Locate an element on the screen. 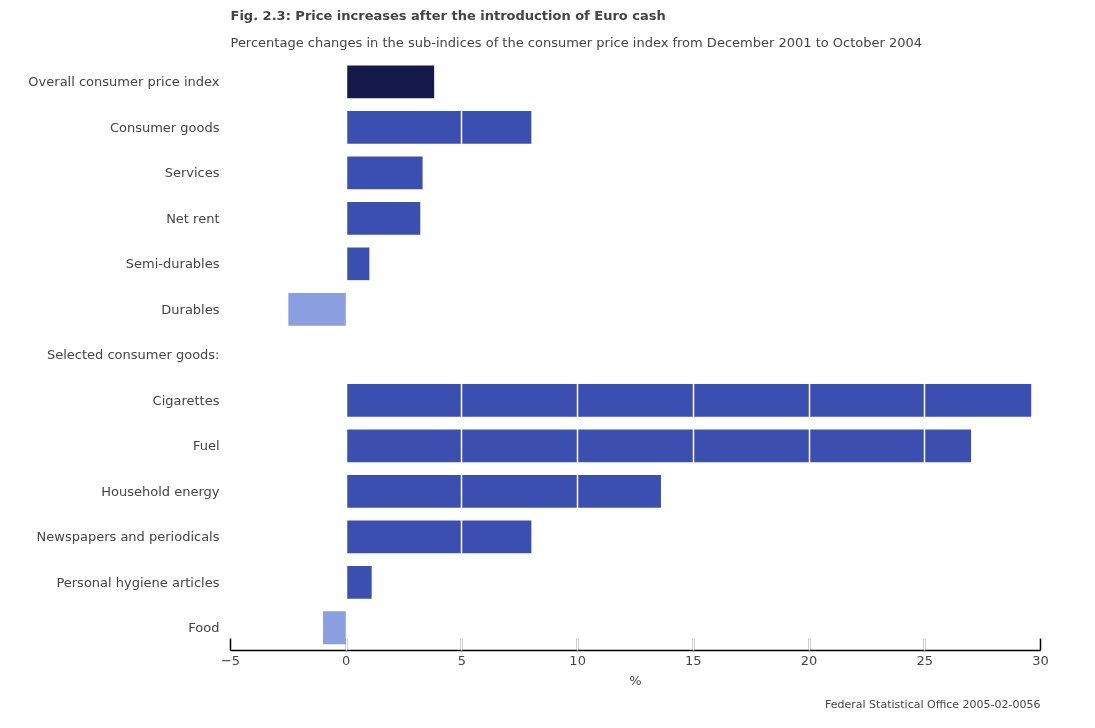  y-tick-label: Semi-durables is located at coordinates (172, 264).